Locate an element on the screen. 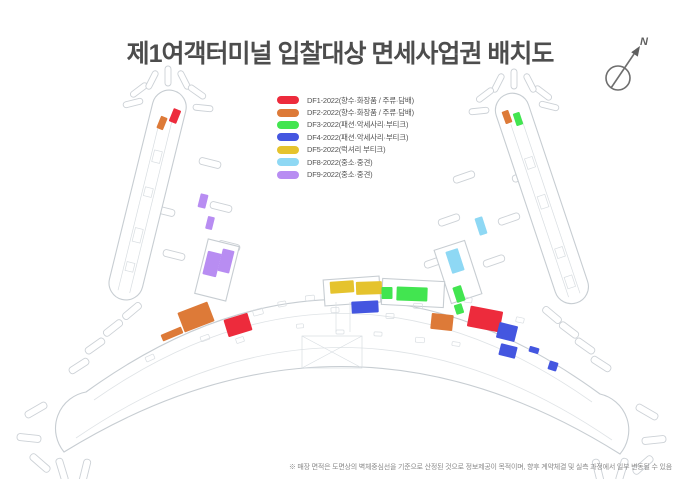 The image size is (680, 479). north-compass-icon: N is located at coordinates (627, 63).